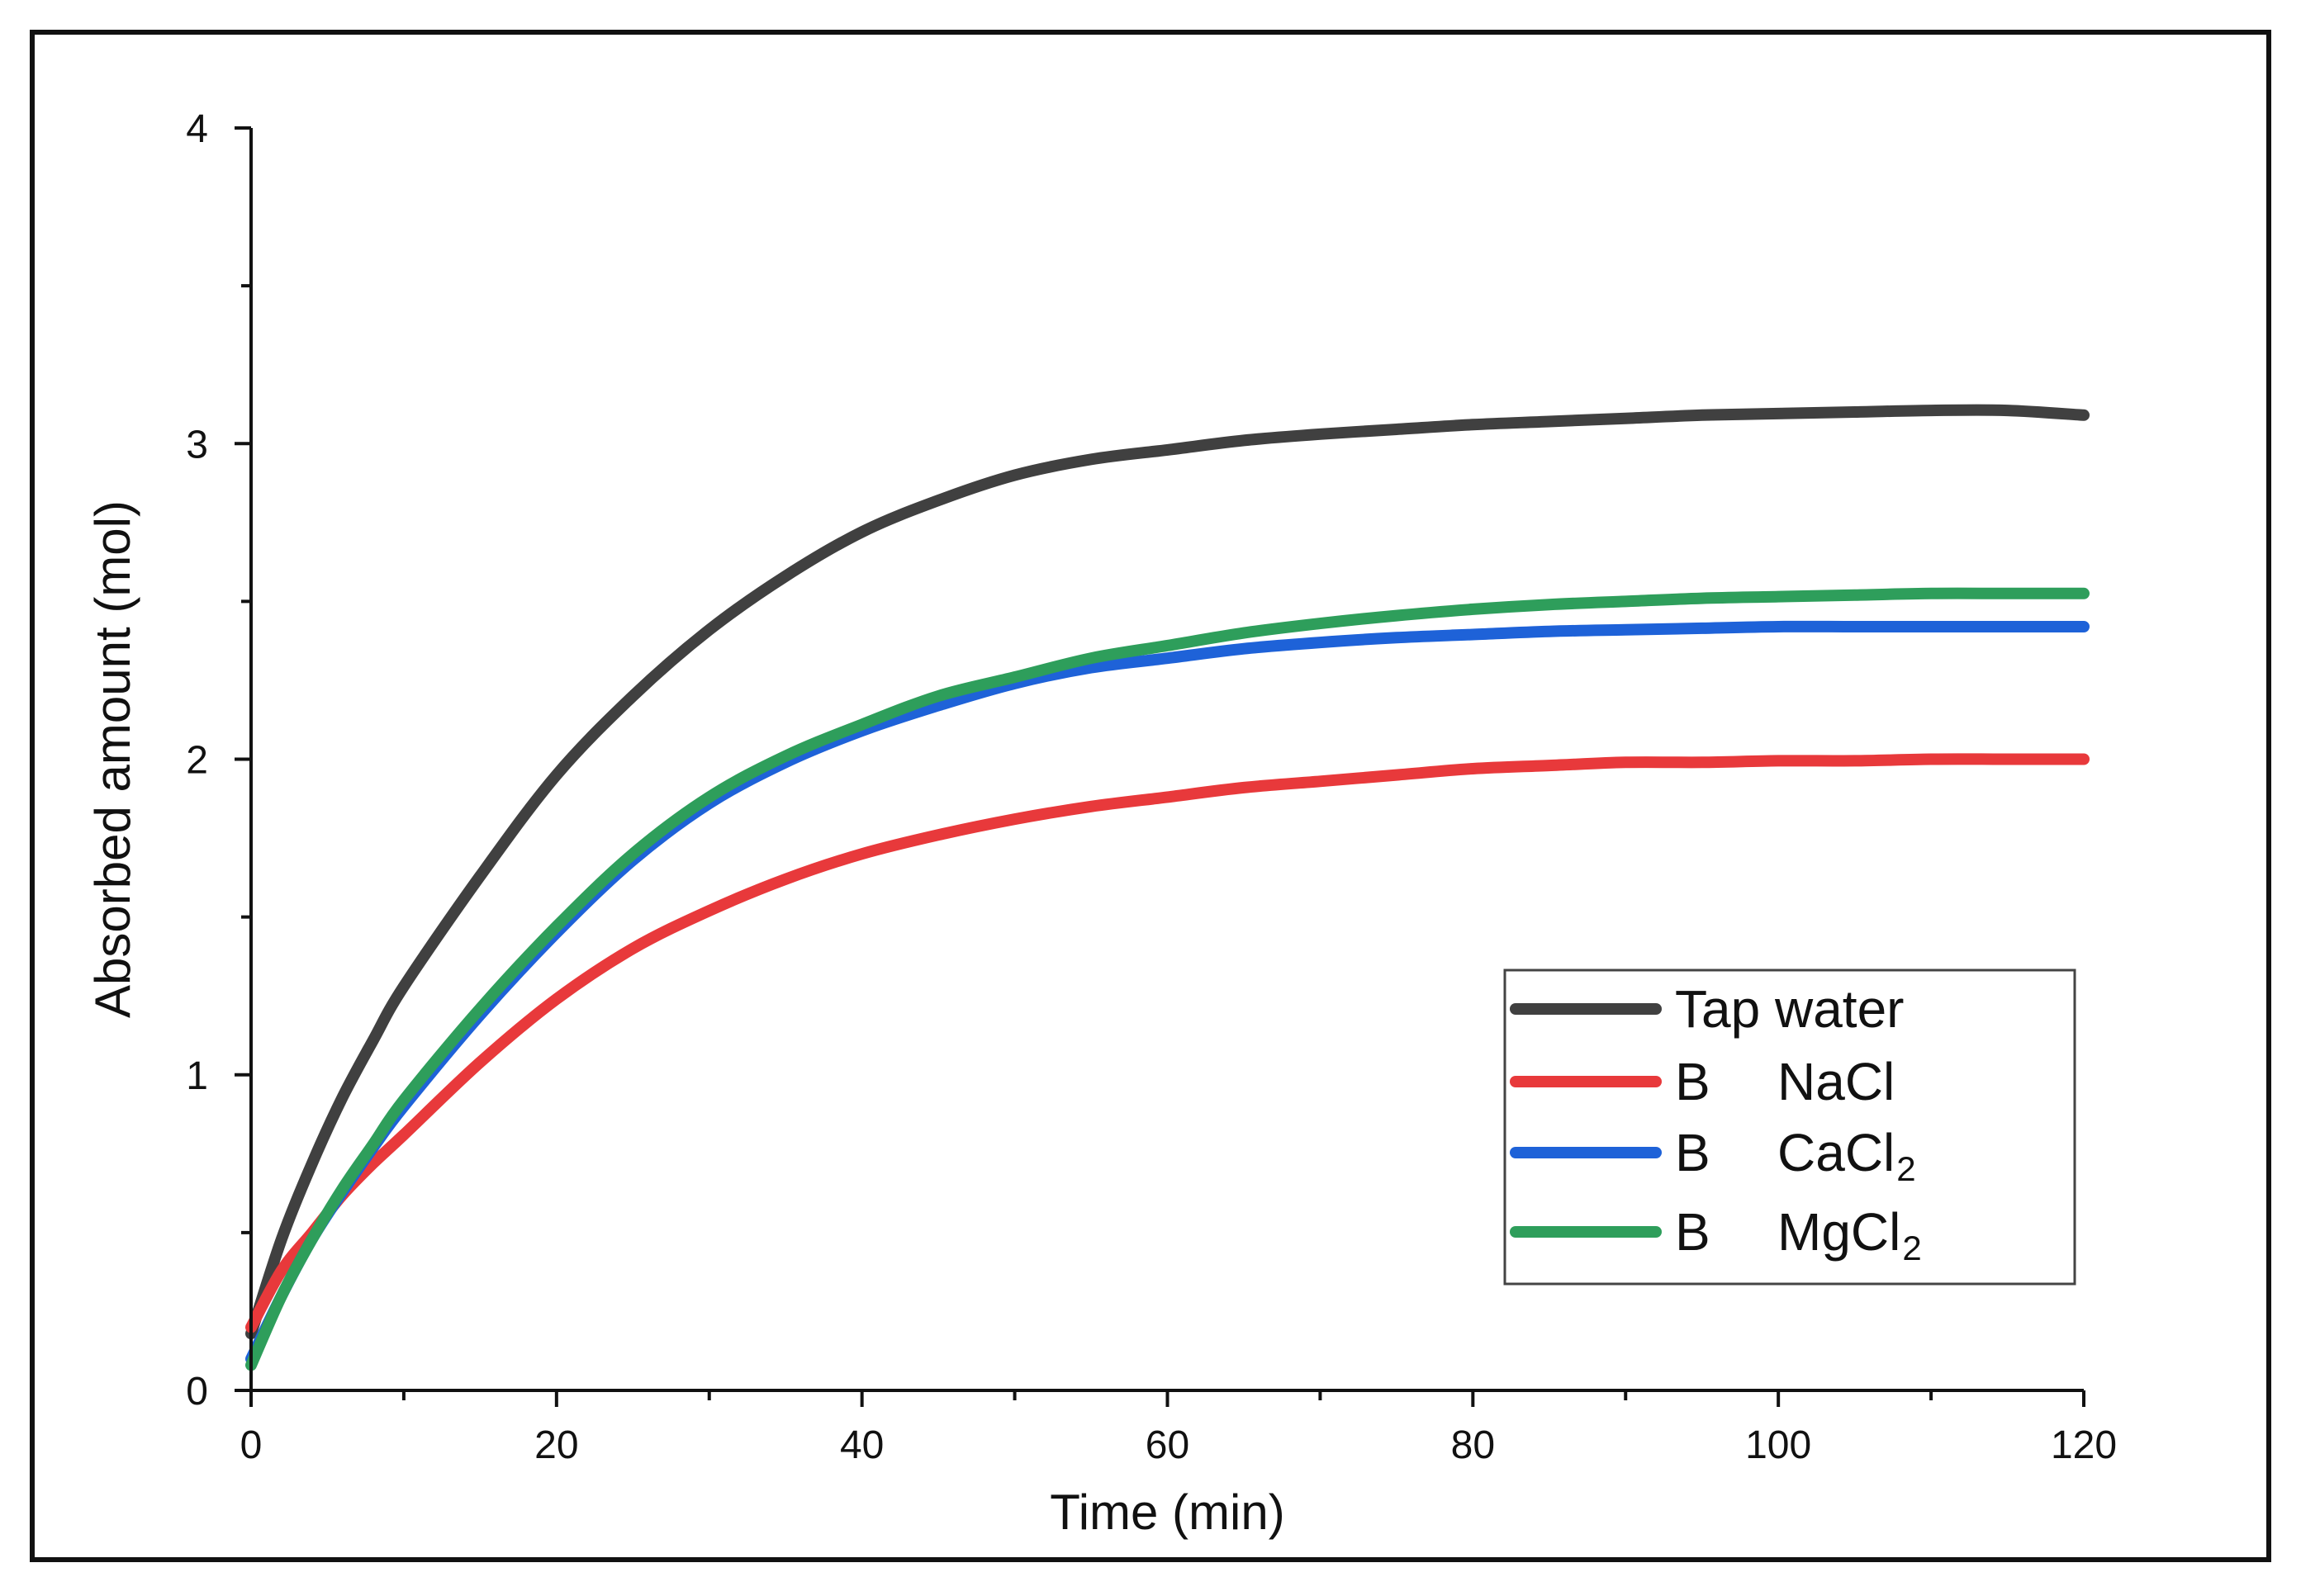  Describe the element at coordinates (197, 1392) in the screenshot. I see `y-tick-label: 0` at that location.